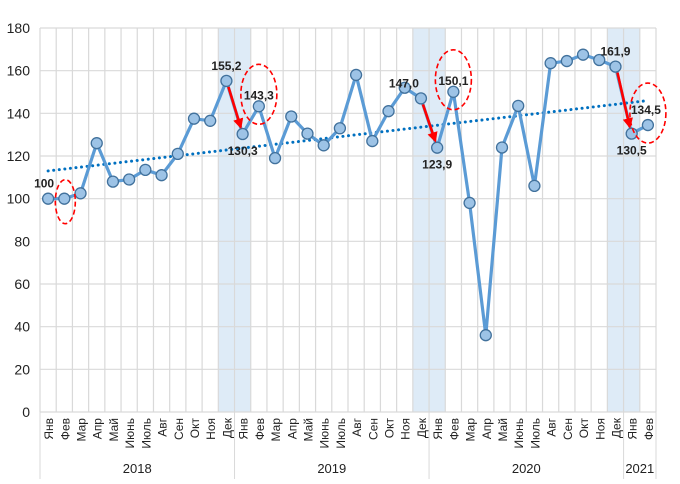  I want to click on y-tick-label: 140, so click(19, 113).